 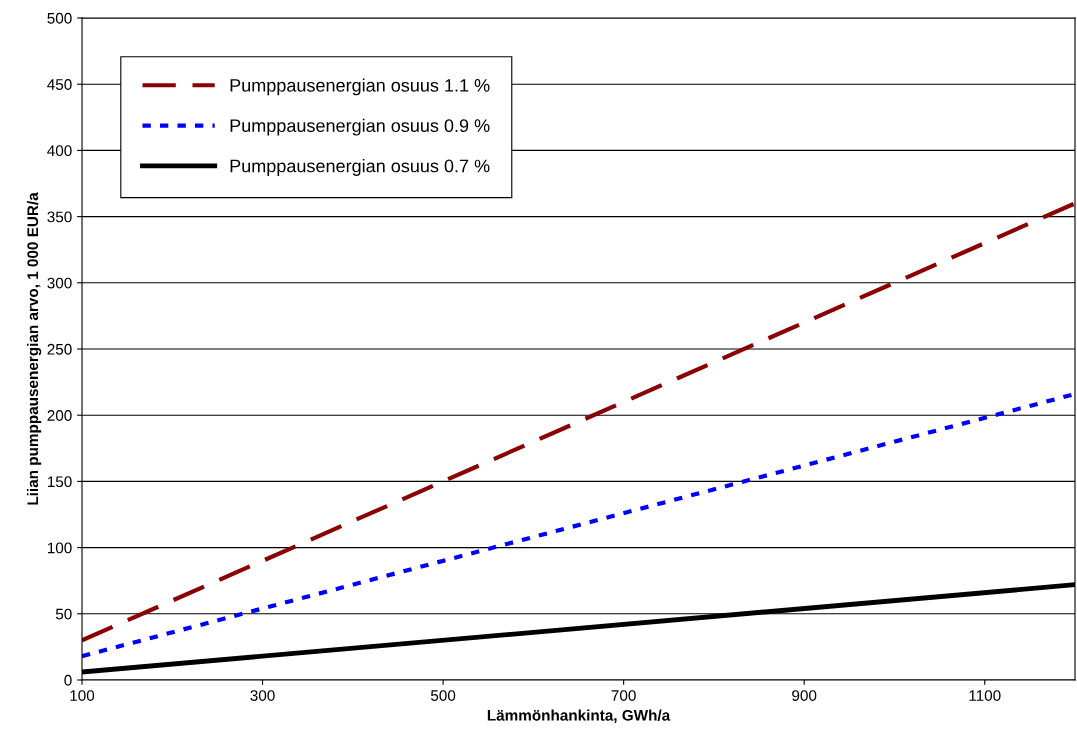 What do you see at coordinates (360, 127) in the screenshot?
I see `legend-label: Pumppausenergian osuus 0.9 %` at bounding box center [360, 127].